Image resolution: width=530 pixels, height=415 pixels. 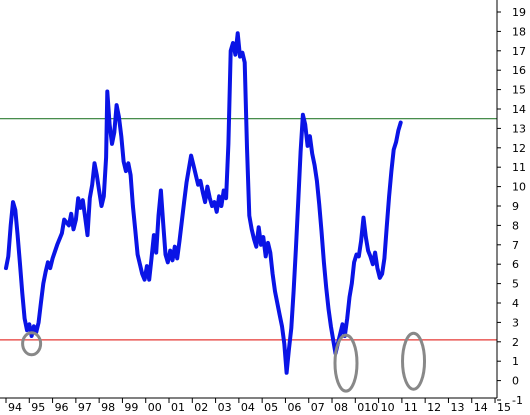 What do you see at coordinates (341, 407) in the screenshot?
I see `x-tick-label: 08` at bounding box center [341, 407].